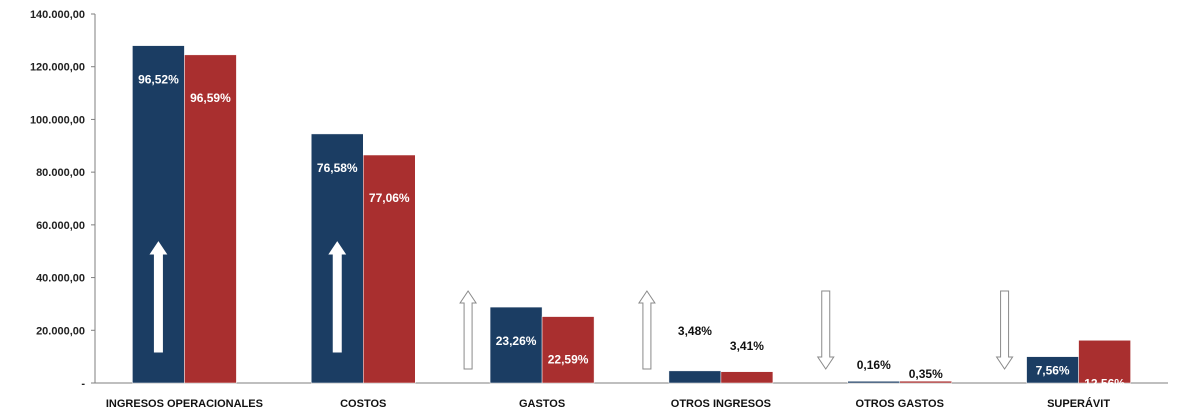 The image size is (1180, 414). What do you see at coordinates (516, 341) in the screenshot?
I see `data-label: 23,26%` at bounding box center [516, 341].